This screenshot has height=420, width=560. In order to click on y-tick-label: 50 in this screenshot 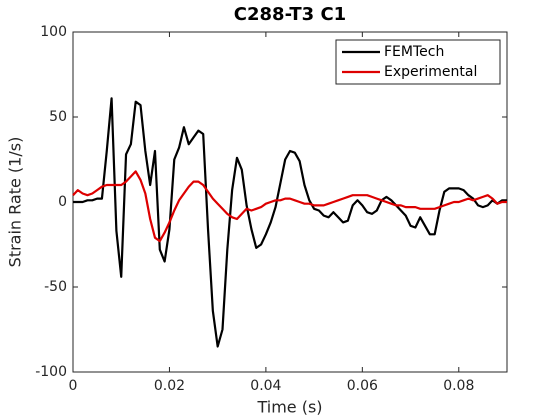, I will do `click(58, 117)`.